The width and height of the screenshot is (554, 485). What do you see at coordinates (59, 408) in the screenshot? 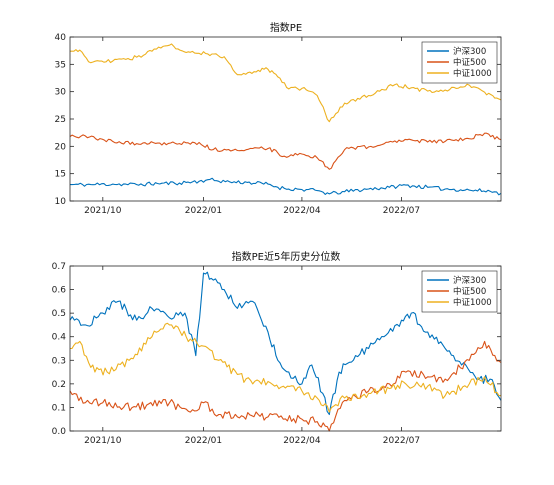
I see `y-tick-label: 0.1` at bounding box center [59, 408].